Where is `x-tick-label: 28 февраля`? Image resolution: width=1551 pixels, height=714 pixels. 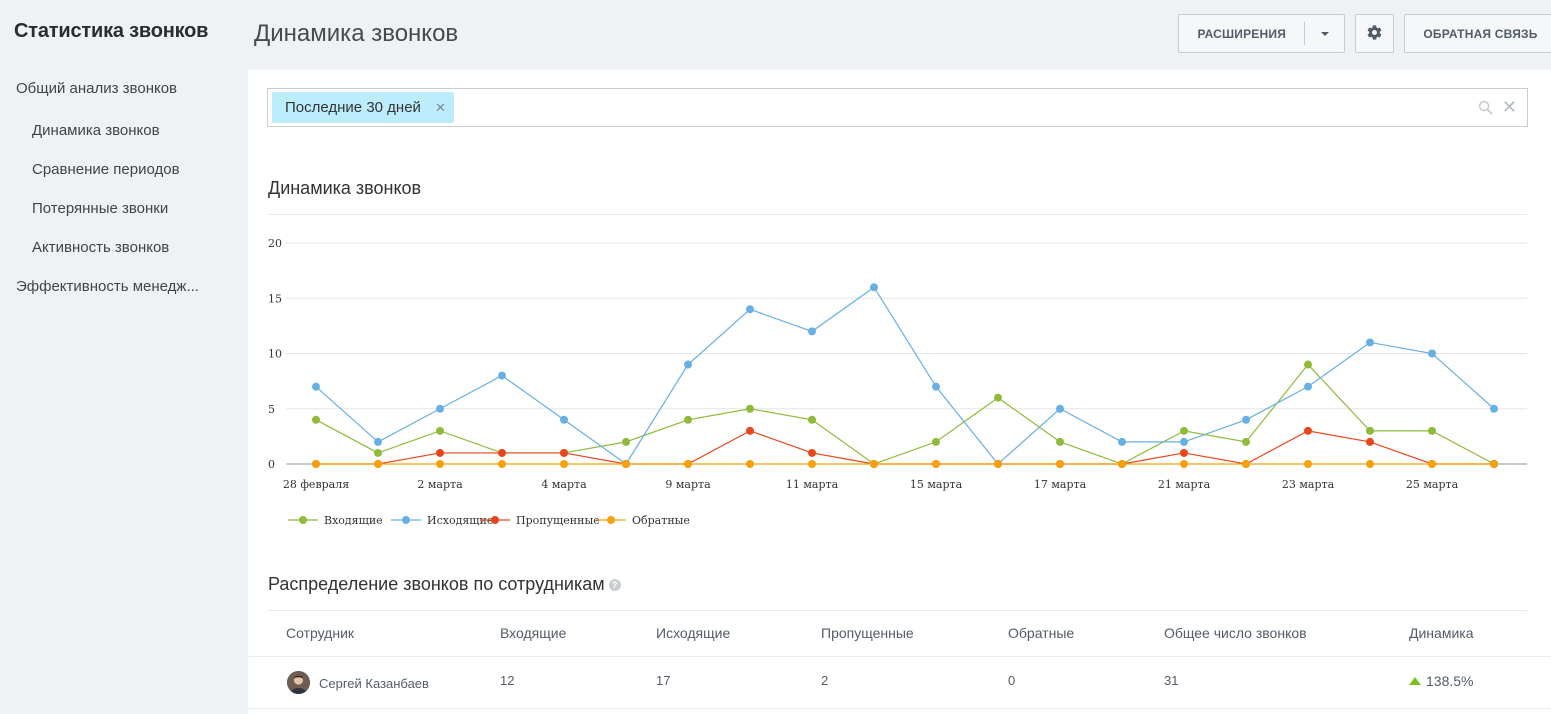
x-tick-label: 28 февраля is located at coordinates (316, 484).